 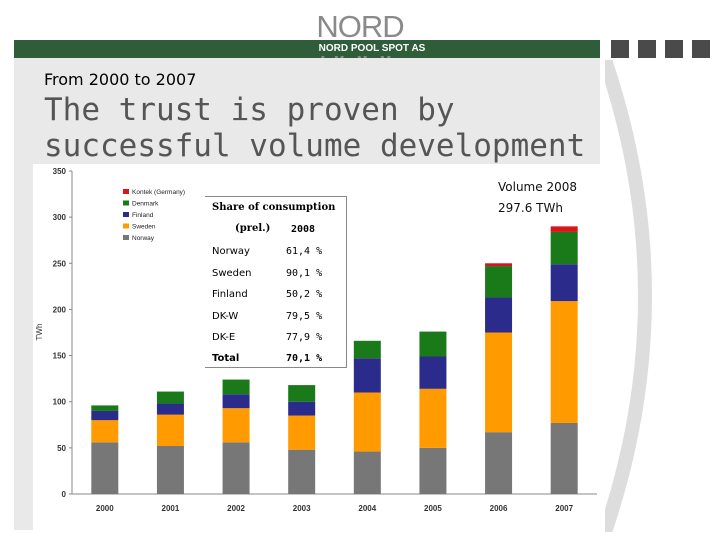 What do you see at coordinates (60, 402) in the screenshot?
I see `y-tick-label: 100` at bounding box center [60, 402].